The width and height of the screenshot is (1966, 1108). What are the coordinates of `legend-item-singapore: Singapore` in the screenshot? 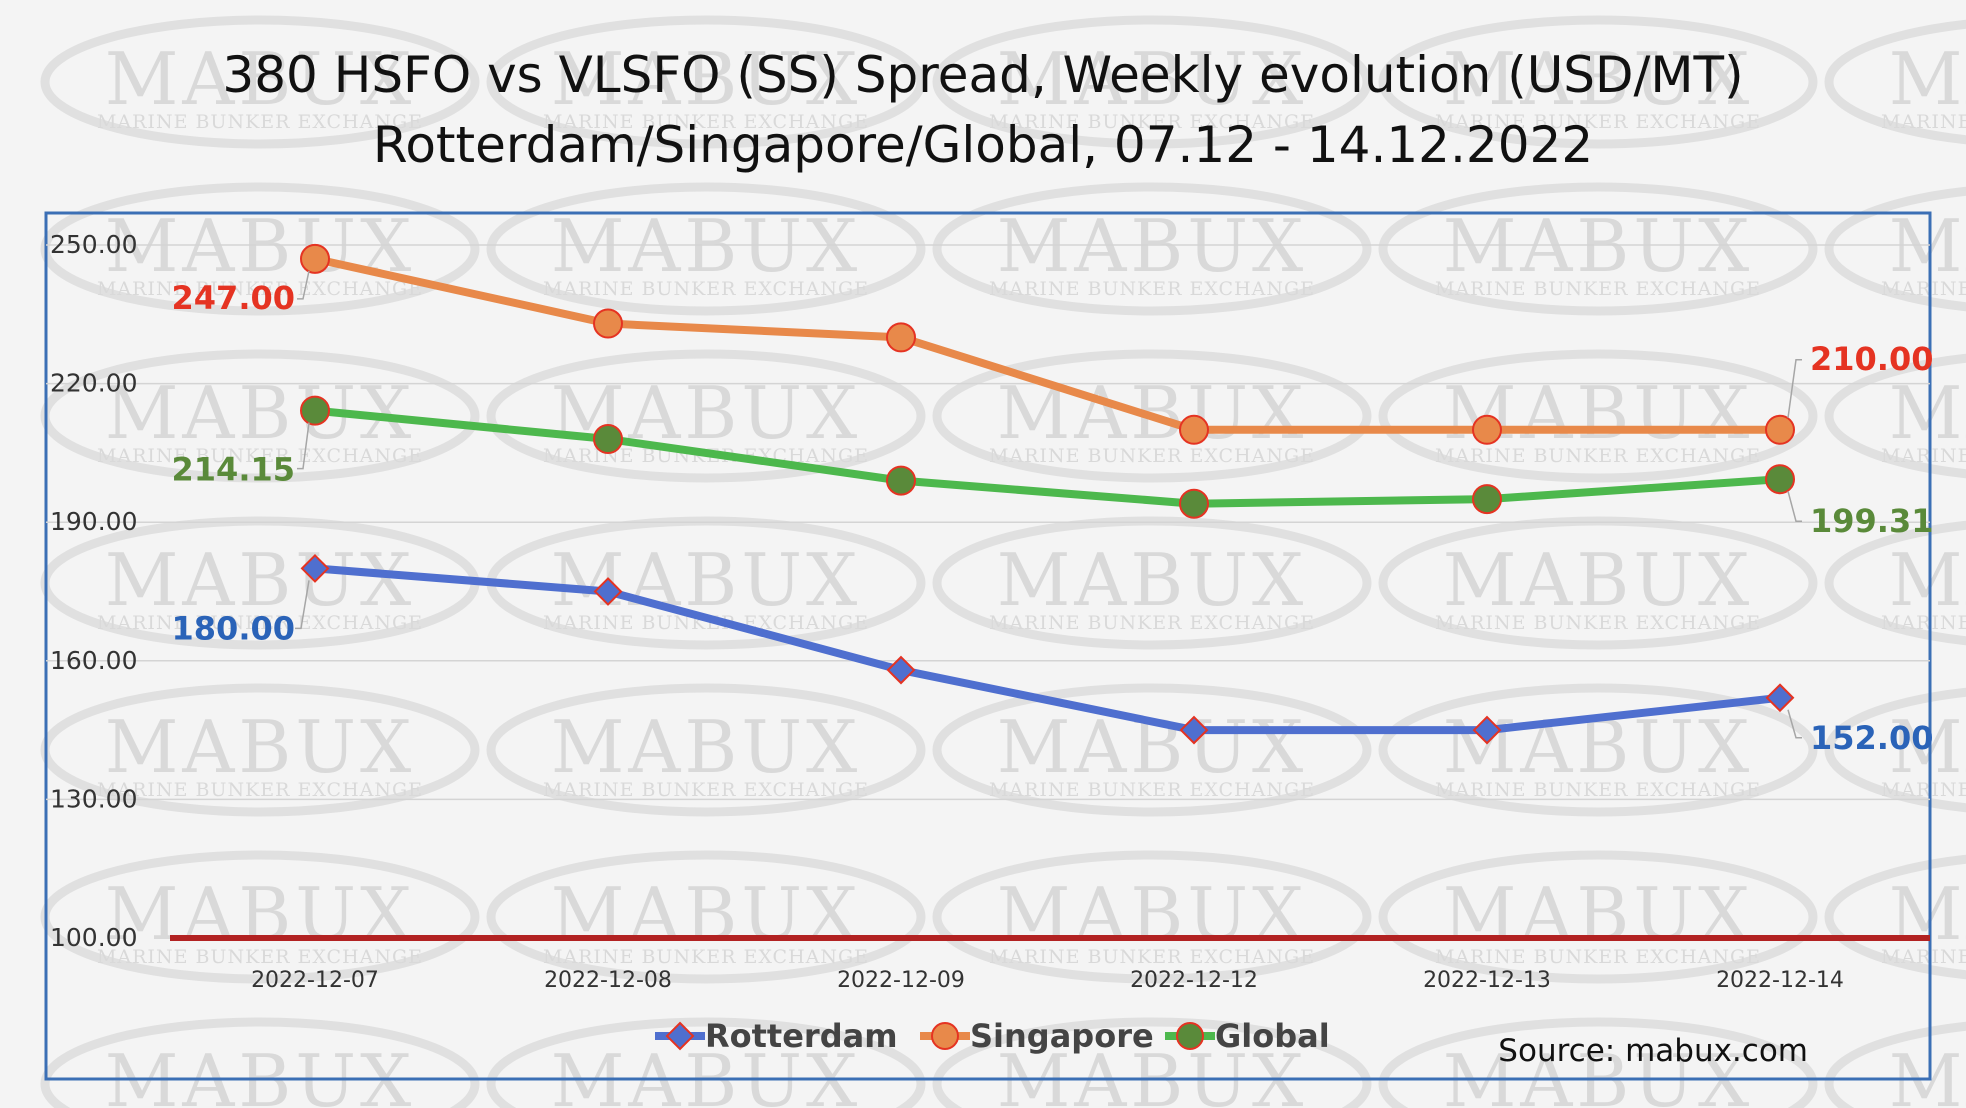 It's located at (1037, 1036).